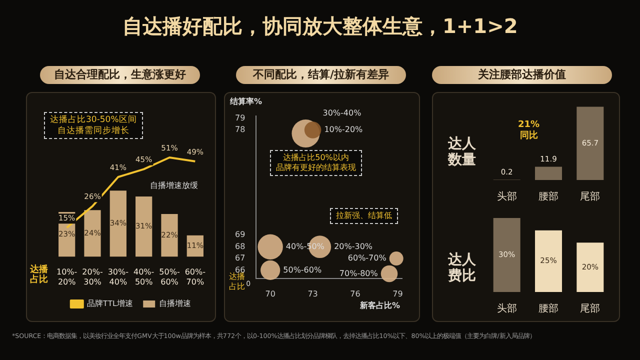  I want to click on chart-title: 关注腰部达播价值, so click(522, 75).